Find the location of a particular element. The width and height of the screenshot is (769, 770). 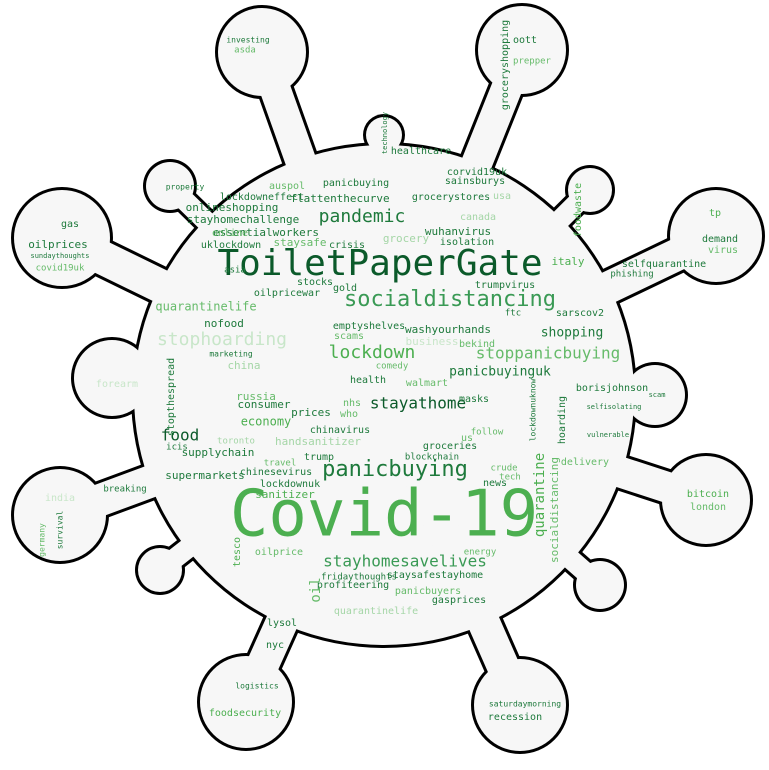

word: travel is located at coordinates (280, 464).